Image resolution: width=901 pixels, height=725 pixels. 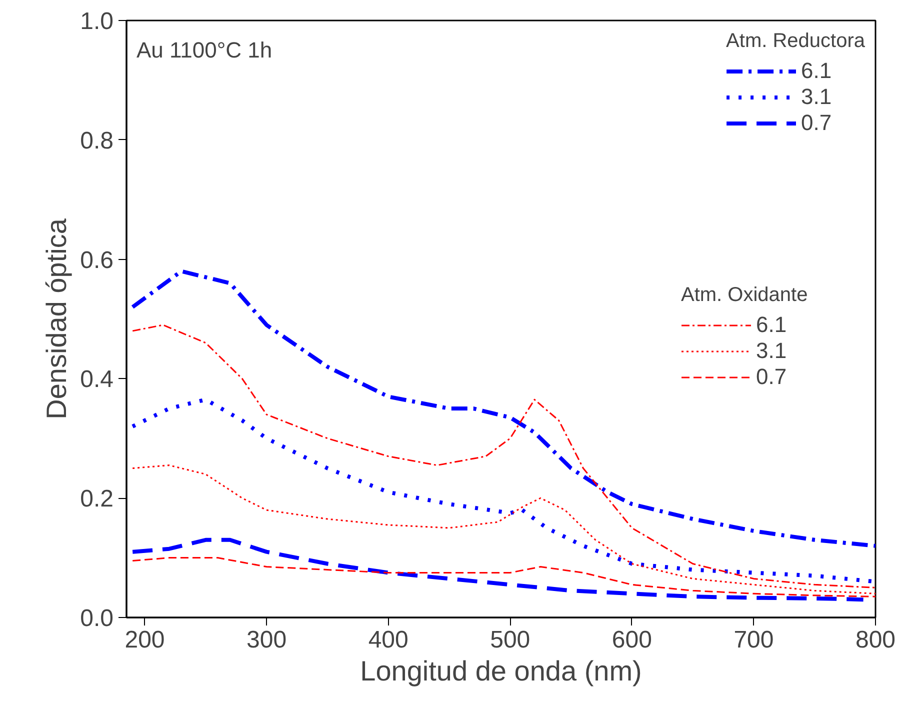 What do you see at coordinates (97, 618) in the screenshot?
I see `y-tick-label: 0.0` at bounding box center [97, 618].